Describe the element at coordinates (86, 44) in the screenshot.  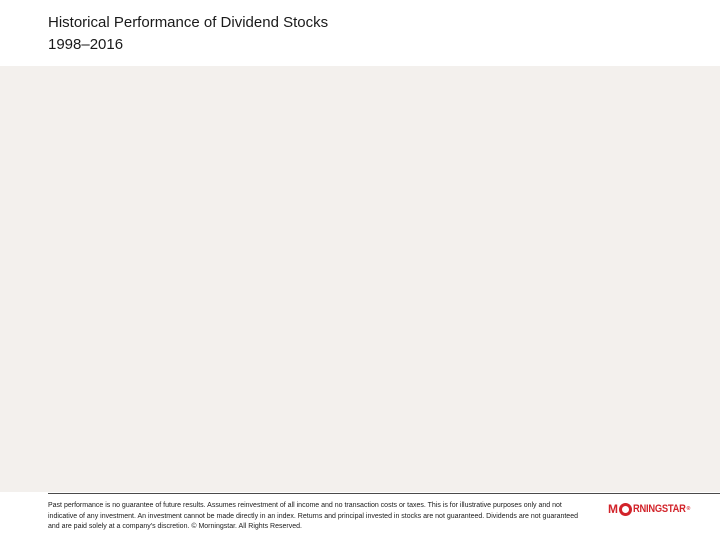
I see `page-subtitle: 1998–2016` at that location.